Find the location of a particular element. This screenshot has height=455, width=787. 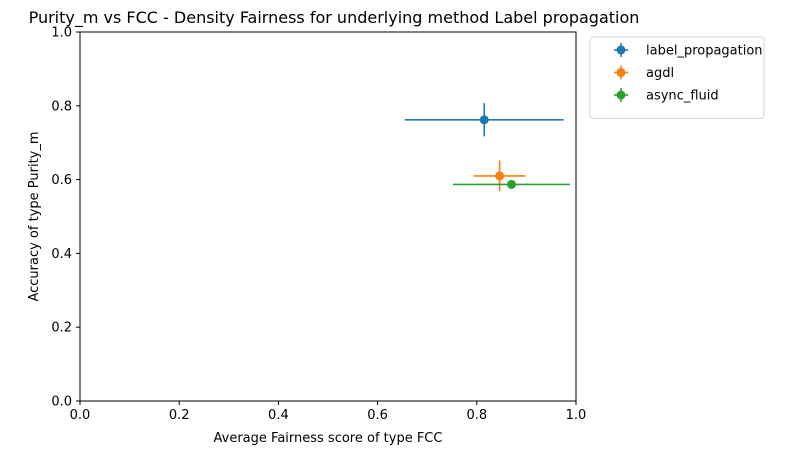

y-tick-label: 0.6 is located at coordinates (61, 180).